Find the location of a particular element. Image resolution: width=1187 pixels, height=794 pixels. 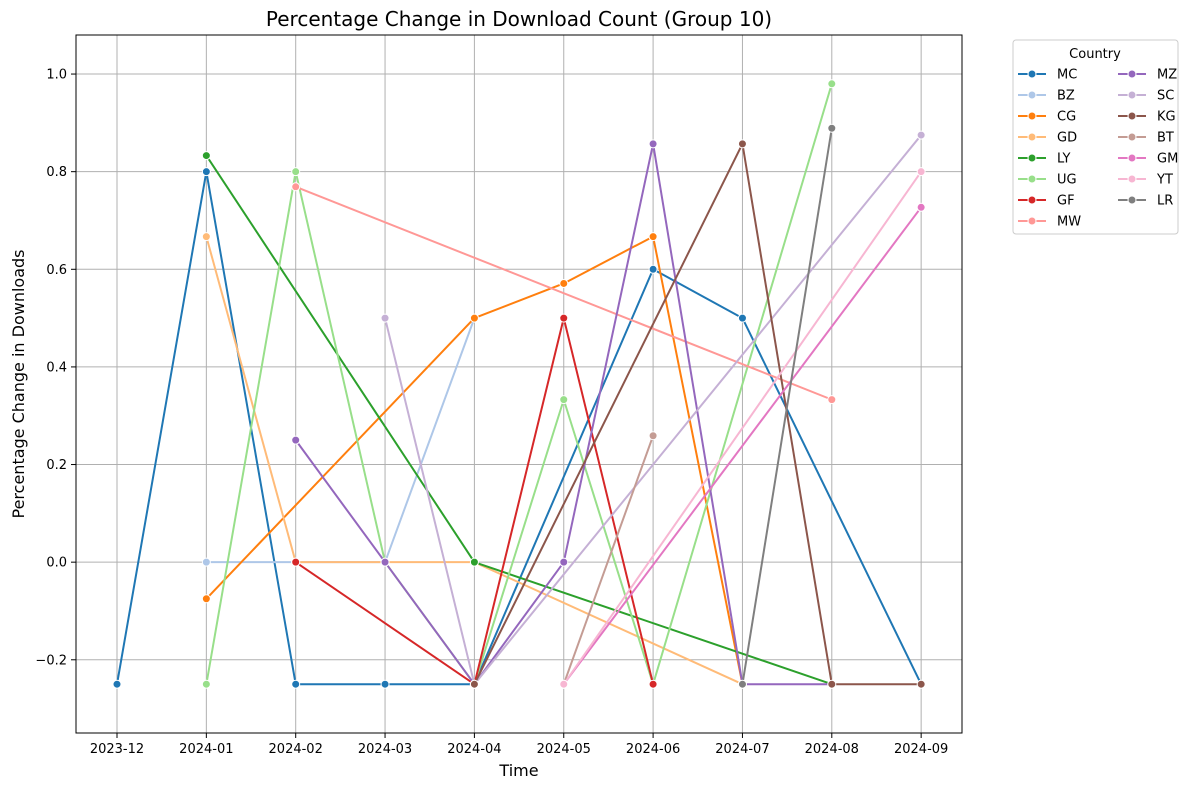

legend-entry-mw: MW is located at coordinates (1049, 222).